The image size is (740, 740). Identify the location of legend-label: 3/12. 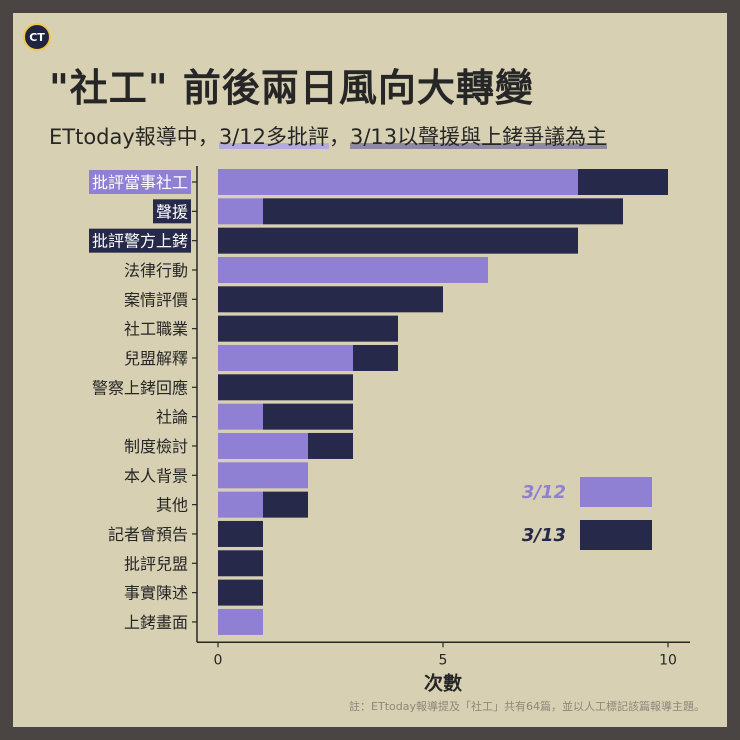
(544, 492).